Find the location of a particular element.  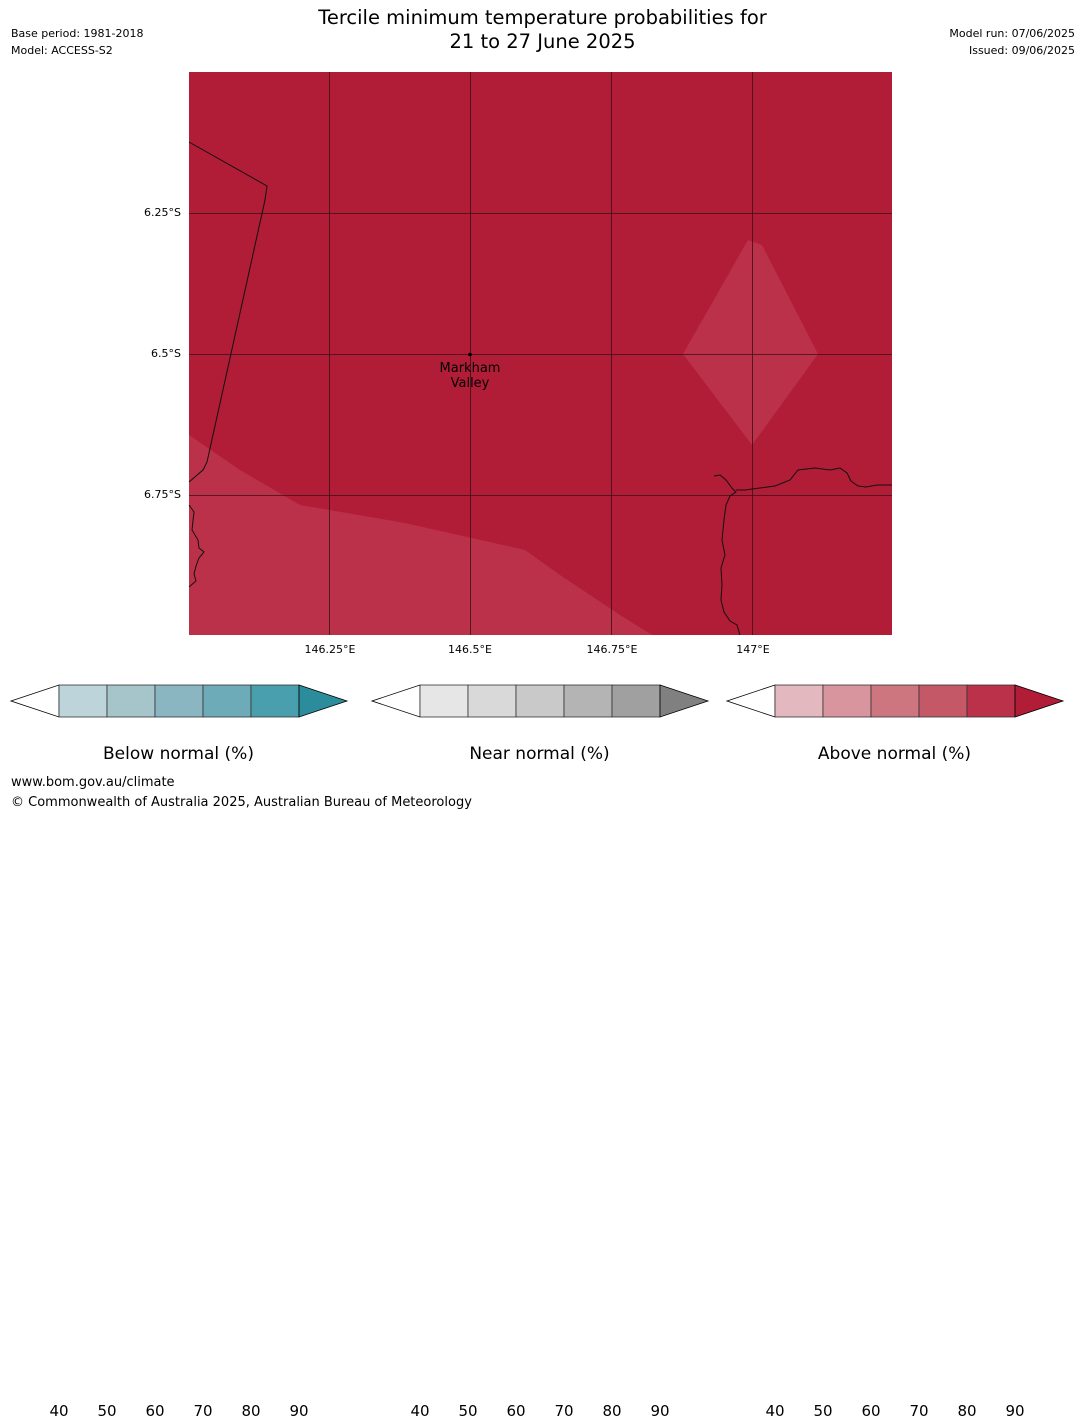

colorbar-near-lower-arrow is located at coordinates (396, 701).